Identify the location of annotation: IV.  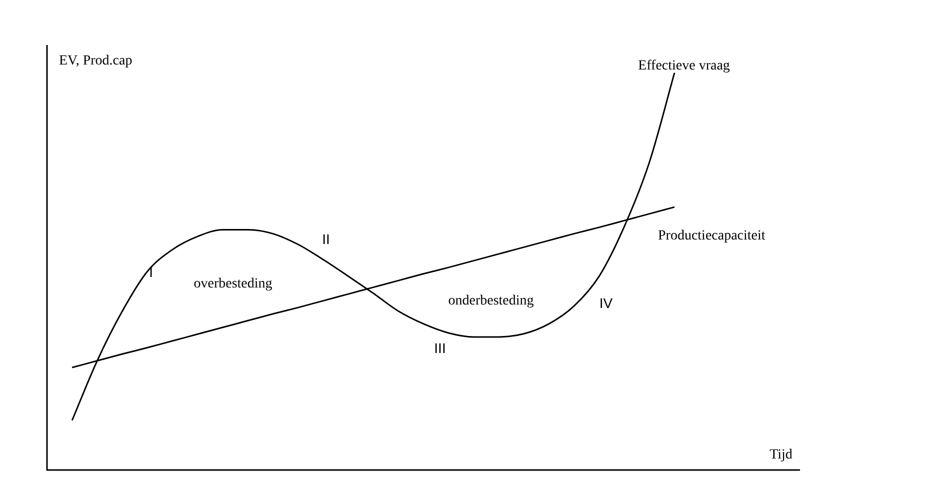
(606, 302).